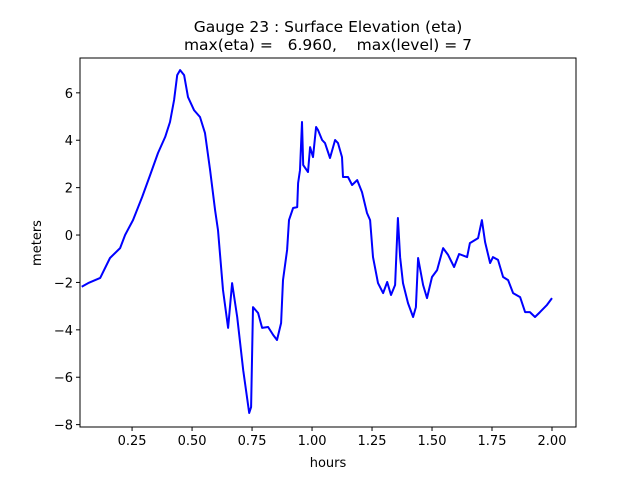  What do you see at coordinates (432, 441) in the screenshot?
I see `x-tick-label: 1.50` at bounding box center [432, 441].